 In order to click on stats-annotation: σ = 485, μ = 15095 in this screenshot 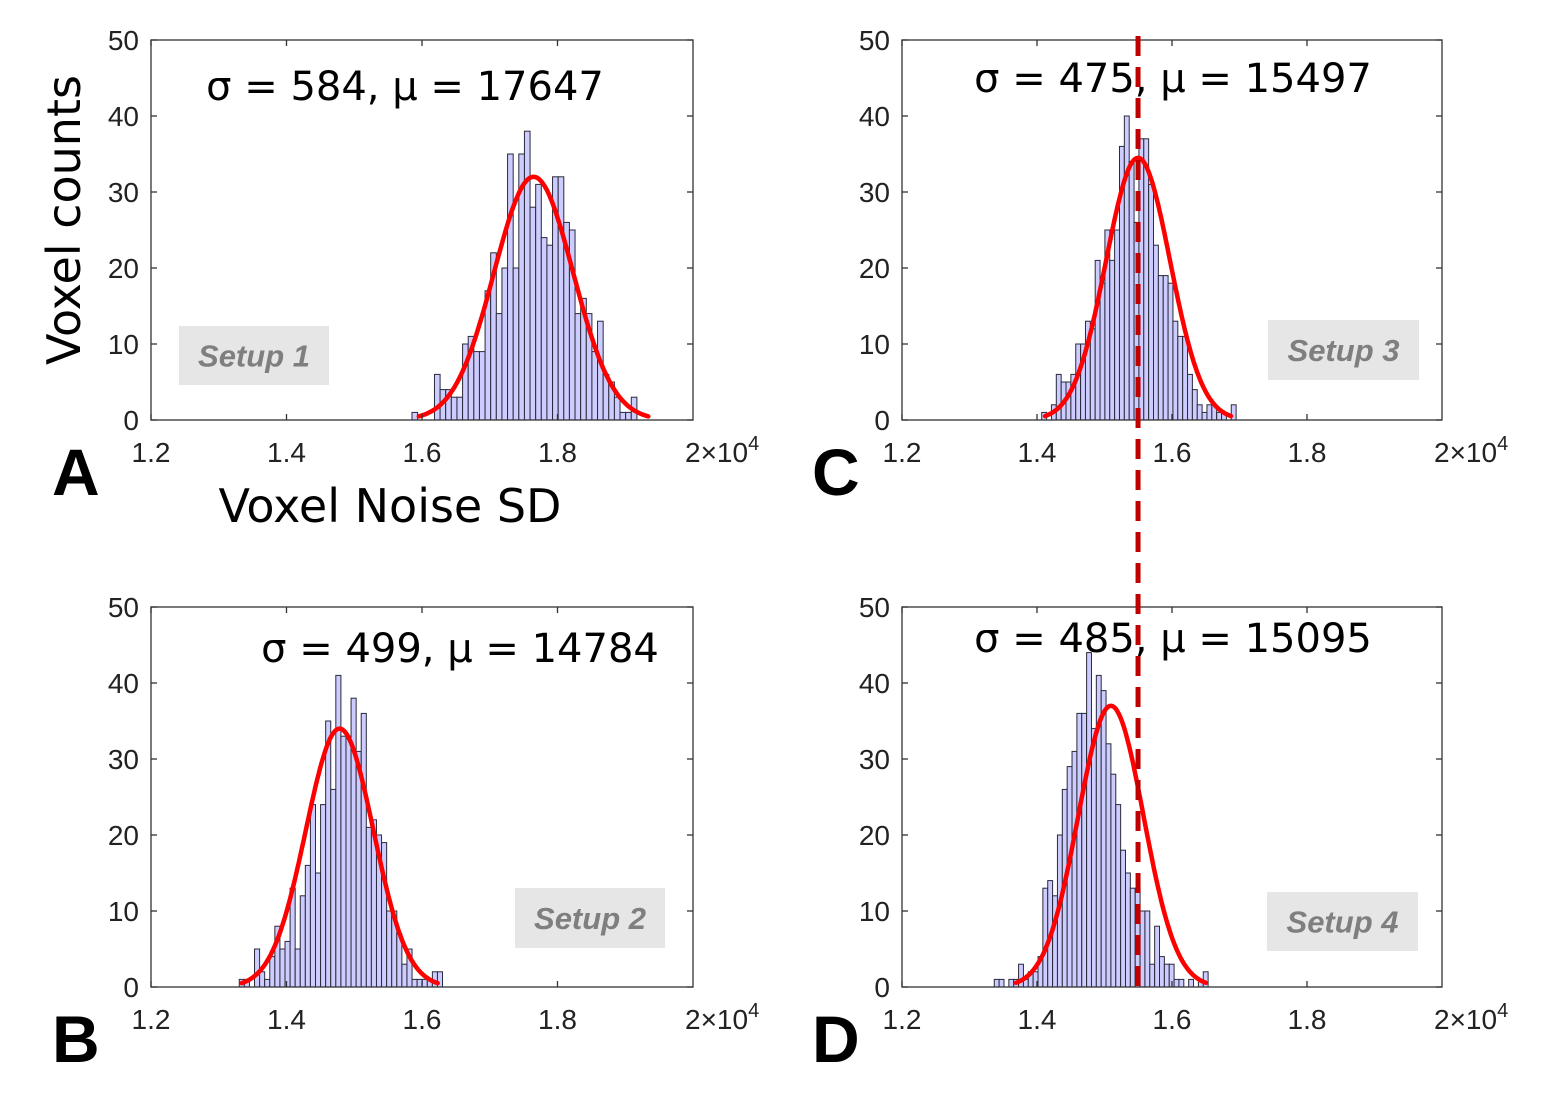, I will do `click(1173, 639)`.